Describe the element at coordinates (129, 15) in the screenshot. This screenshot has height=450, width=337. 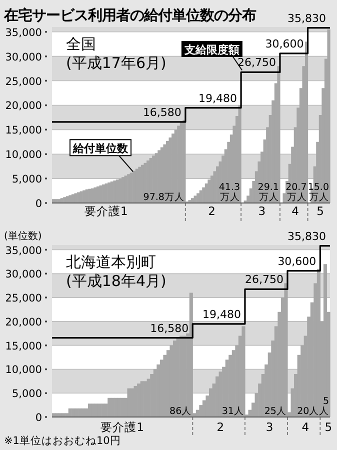
I see `chart-title: 在宅サービス利用者の給付単位数の分布` at that location.